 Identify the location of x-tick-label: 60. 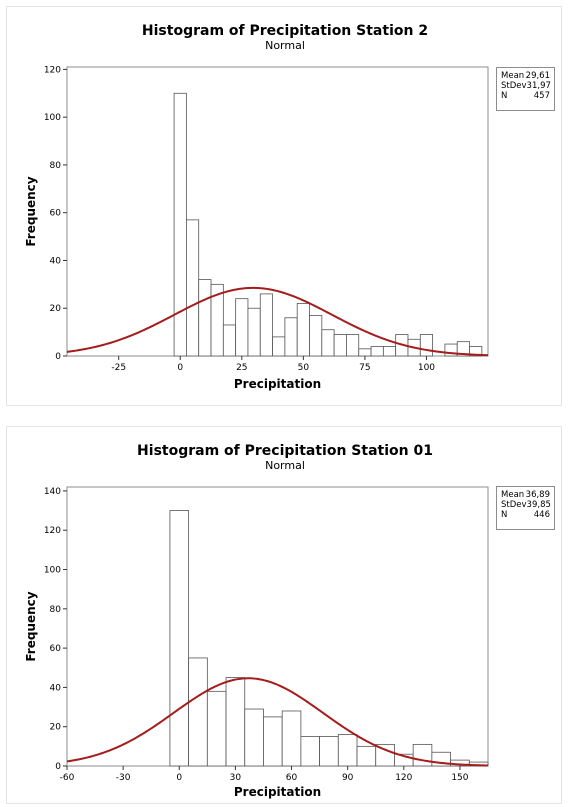
(292, 778).